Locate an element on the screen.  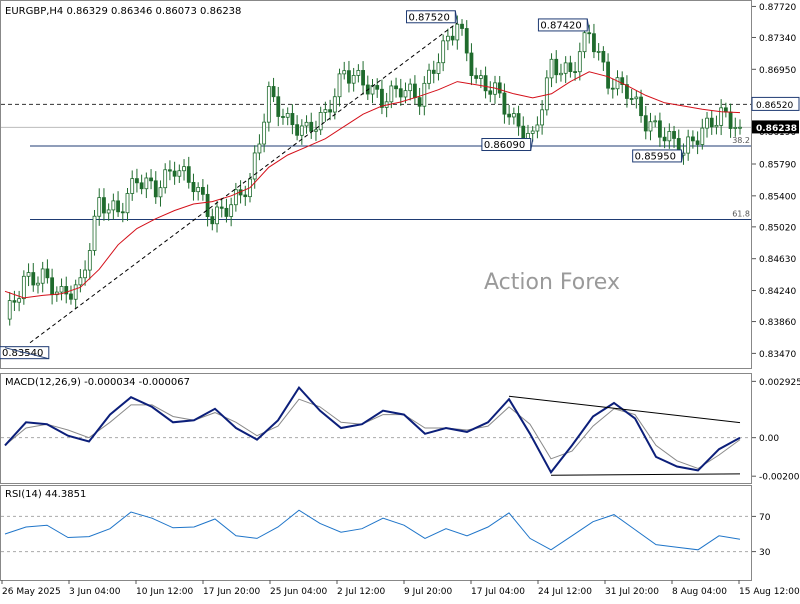
rsi-title: RSI(14) 44.3851 is located at coordinates (45, 494).